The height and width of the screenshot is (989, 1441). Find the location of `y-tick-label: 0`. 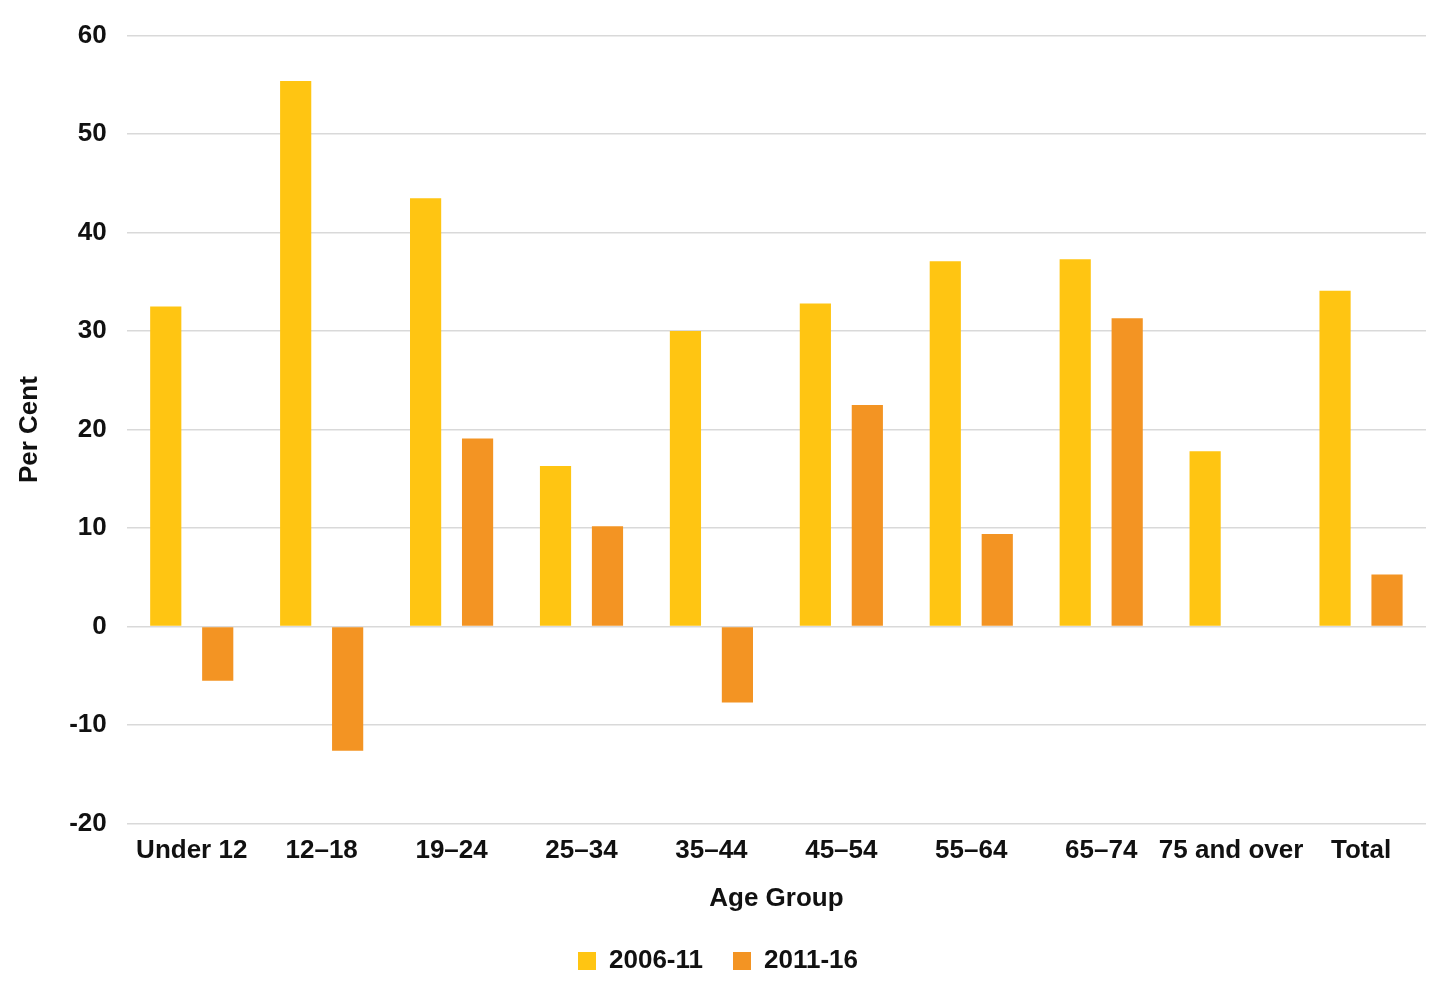

y-tick-label: 0 is located at coordinates (99, 624).